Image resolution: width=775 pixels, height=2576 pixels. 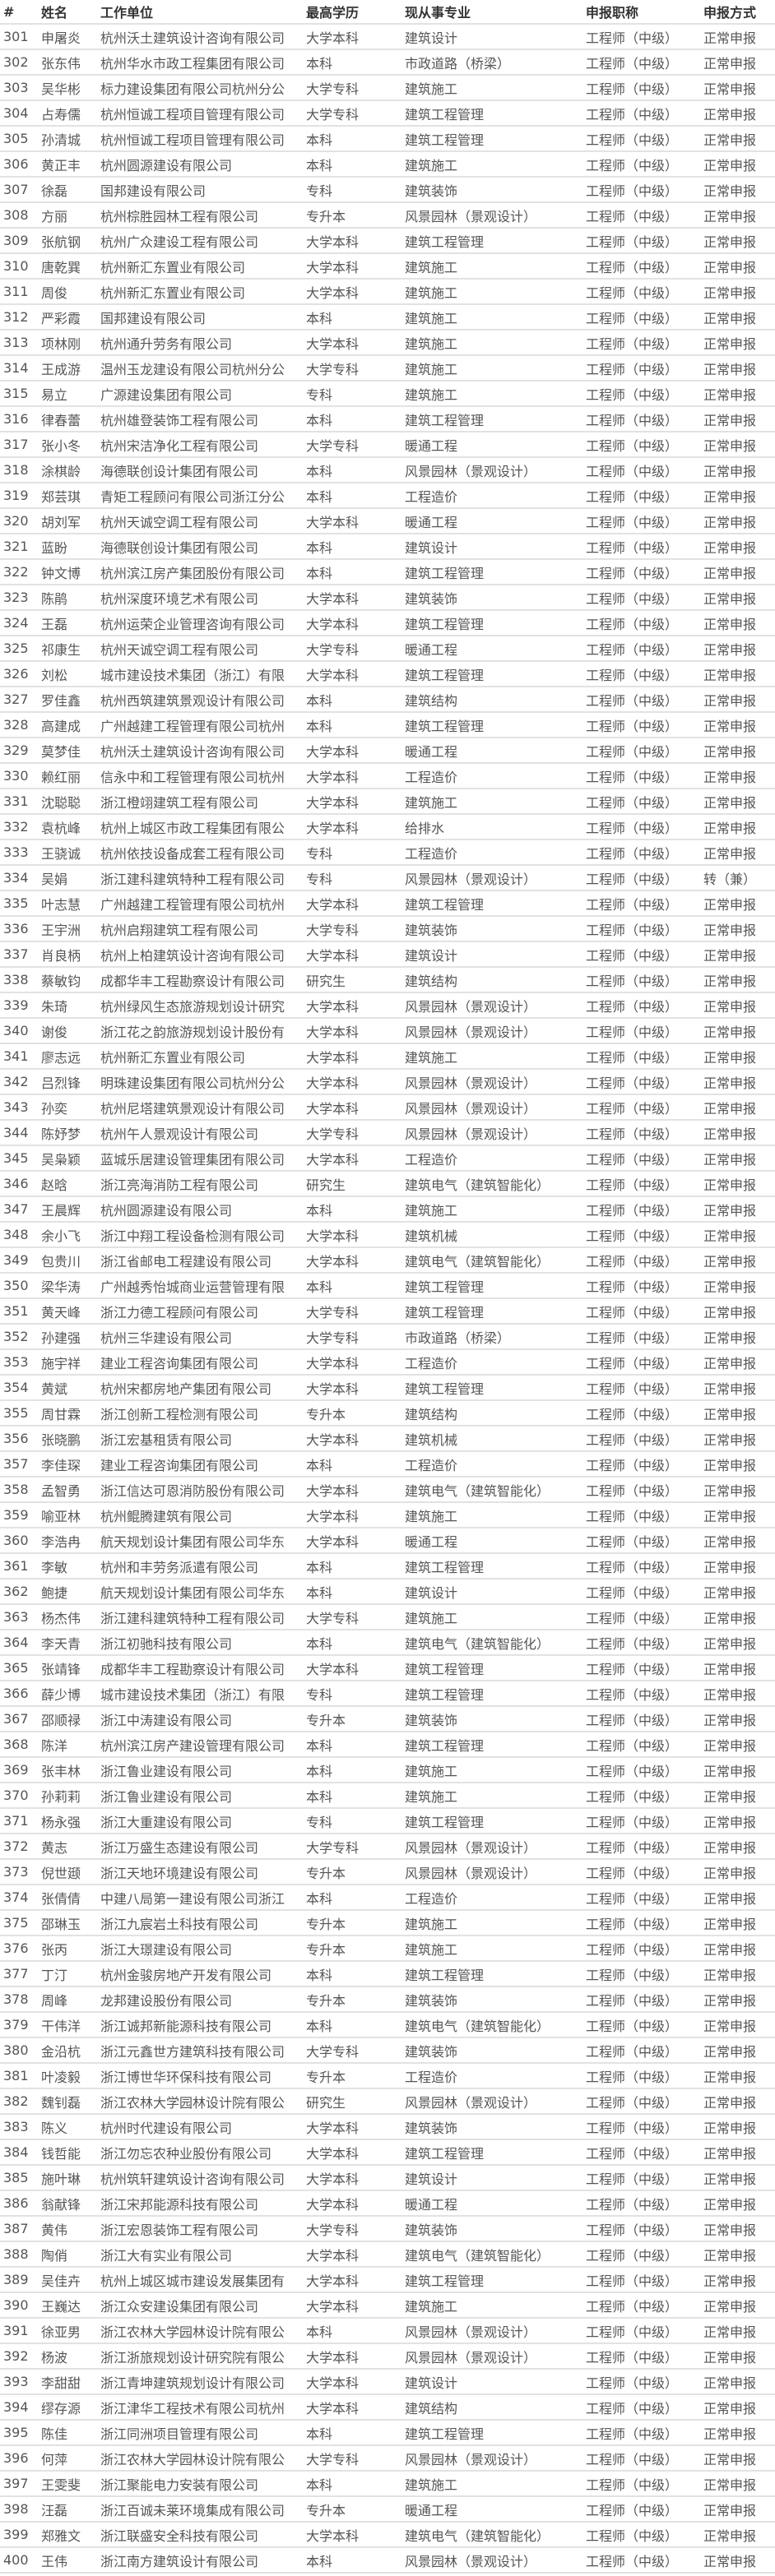 What do you see at coordinates (388, 700) in the screenshot?
I see `table-row: 327 罗佳鑫 杭州西筑建筑景观设计有限公司 本科 建筑结构 工程师（中级） 正常申报` at bounding box center [388, 700].